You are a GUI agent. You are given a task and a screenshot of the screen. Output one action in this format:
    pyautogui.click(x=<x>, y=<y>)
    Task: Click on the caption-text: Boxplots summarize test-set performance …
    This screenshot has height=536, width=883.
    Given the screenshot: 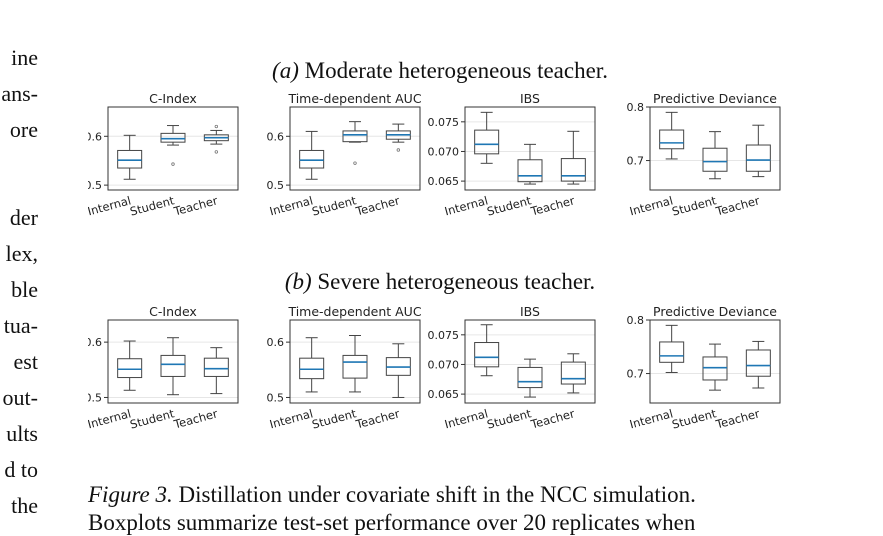 What is the action you would take?
    pyautogui.click(x=392, y=522)
    